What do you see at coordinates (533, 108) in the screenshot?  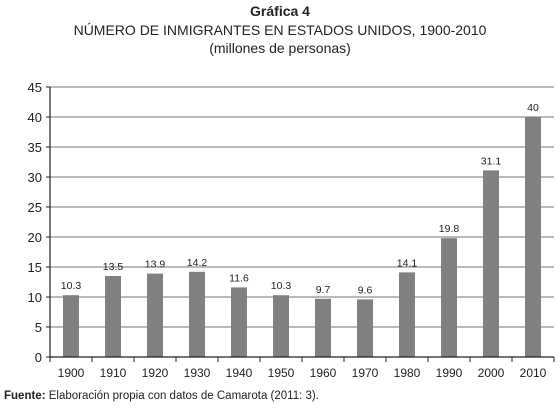 I see `data-label: 40` at bounding box center [533, 108].